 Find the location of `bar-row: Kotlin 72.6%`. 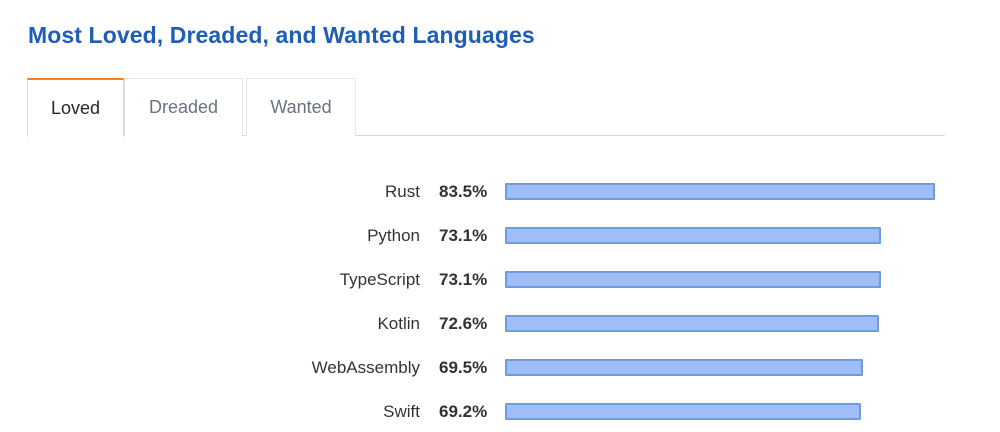

bar-row: Kotlin 72.6% is located at coordinates (500, 324).